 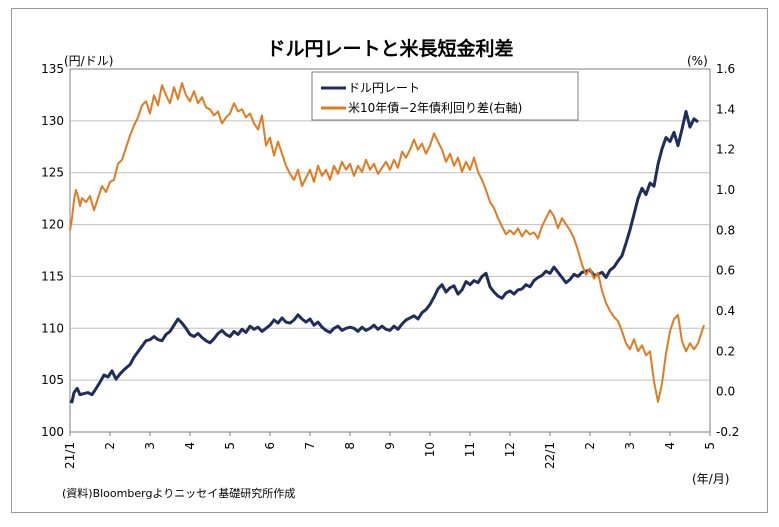 What do you see at coordinates (430, 449) in the screenshot?
I see `x-tick-label: 10` at bounding box center [430, 449].